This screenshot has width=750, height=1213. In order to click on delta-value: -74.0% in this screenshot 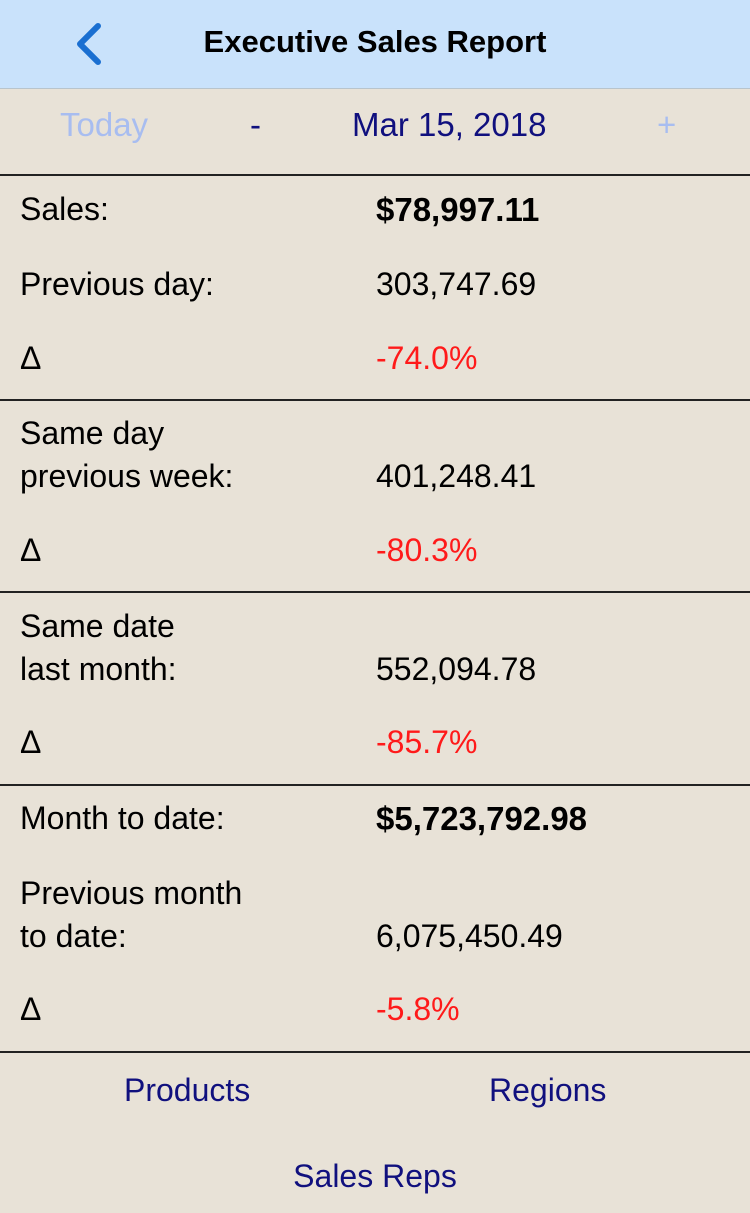, I will do `click(427, 358)`.